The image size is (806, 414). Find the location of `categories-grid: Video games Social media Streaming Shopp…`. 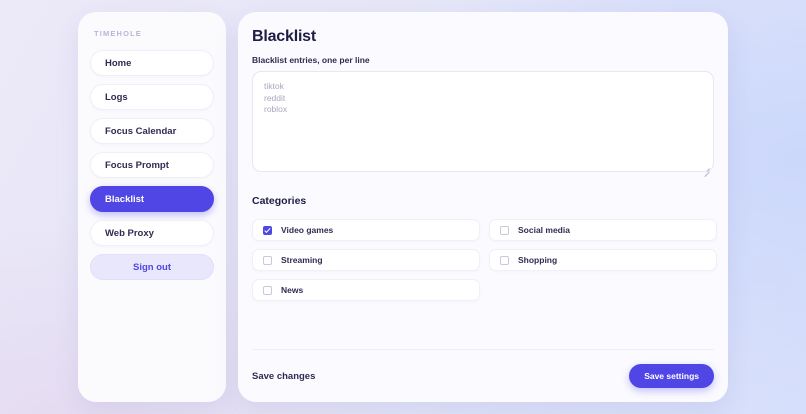

categories-grid: Video games Social media Streaming Shopp… is located at coordinates (484, 260).